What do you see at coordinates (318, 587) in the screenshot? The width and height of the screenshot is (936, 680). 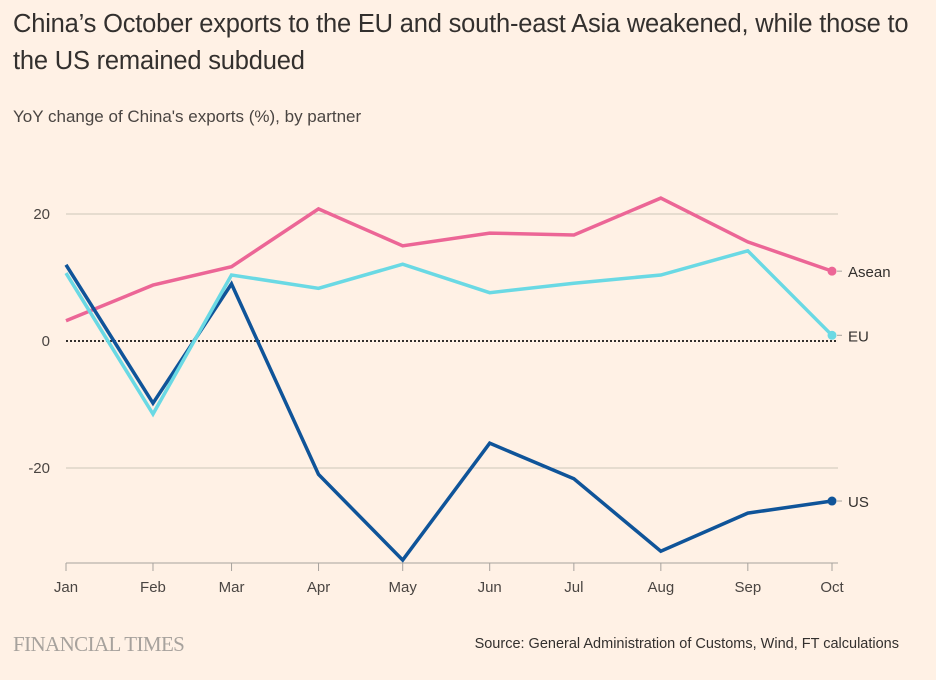 I see `x-tick-label: Apr` at bounding box center [318, 587].